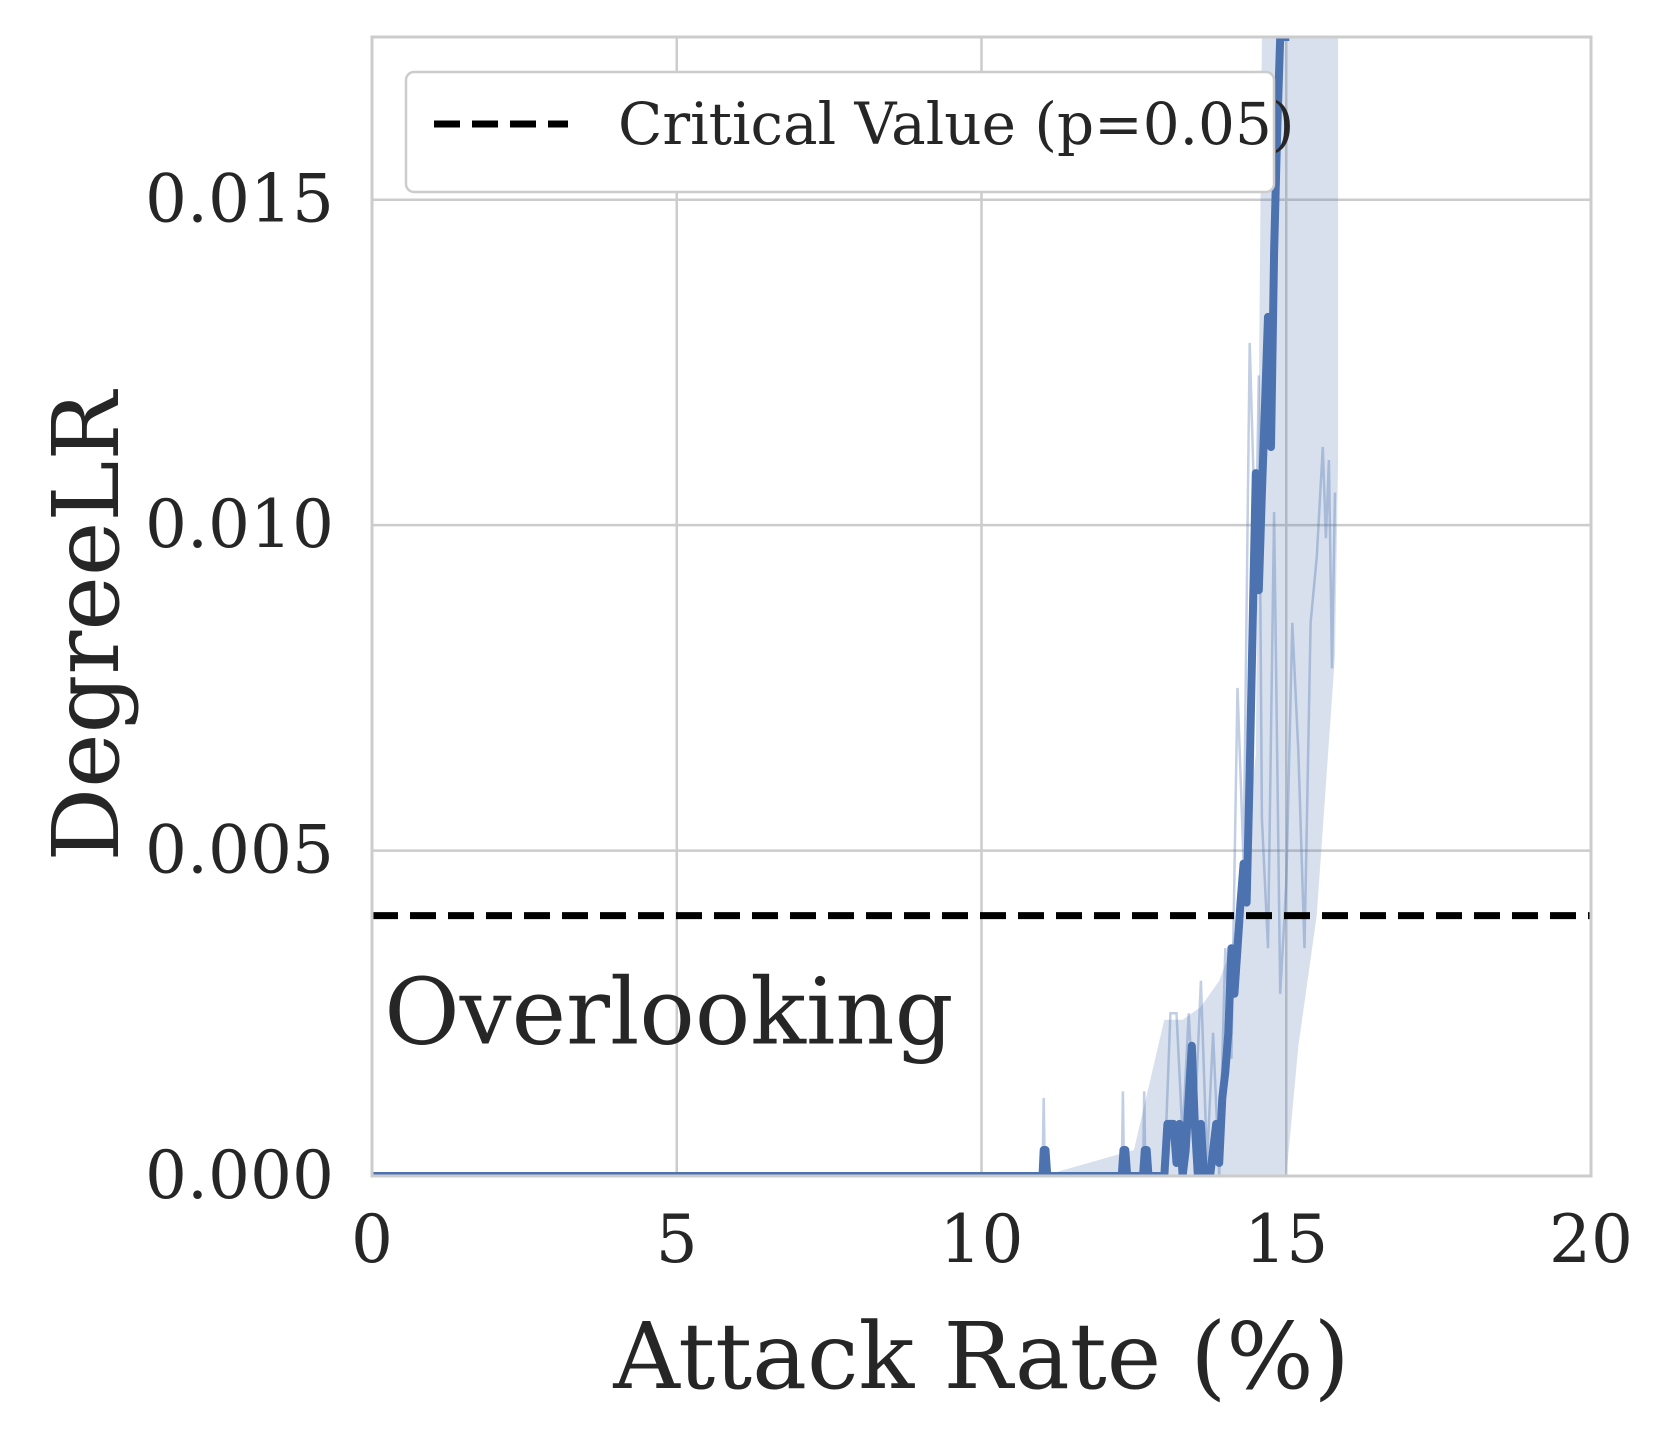 The width and height of the screenshot is (1661, 1453). Describe the element at coordinates (677, 1239) in the screenshot. I see `x-tick-label-1: 5` at that location.